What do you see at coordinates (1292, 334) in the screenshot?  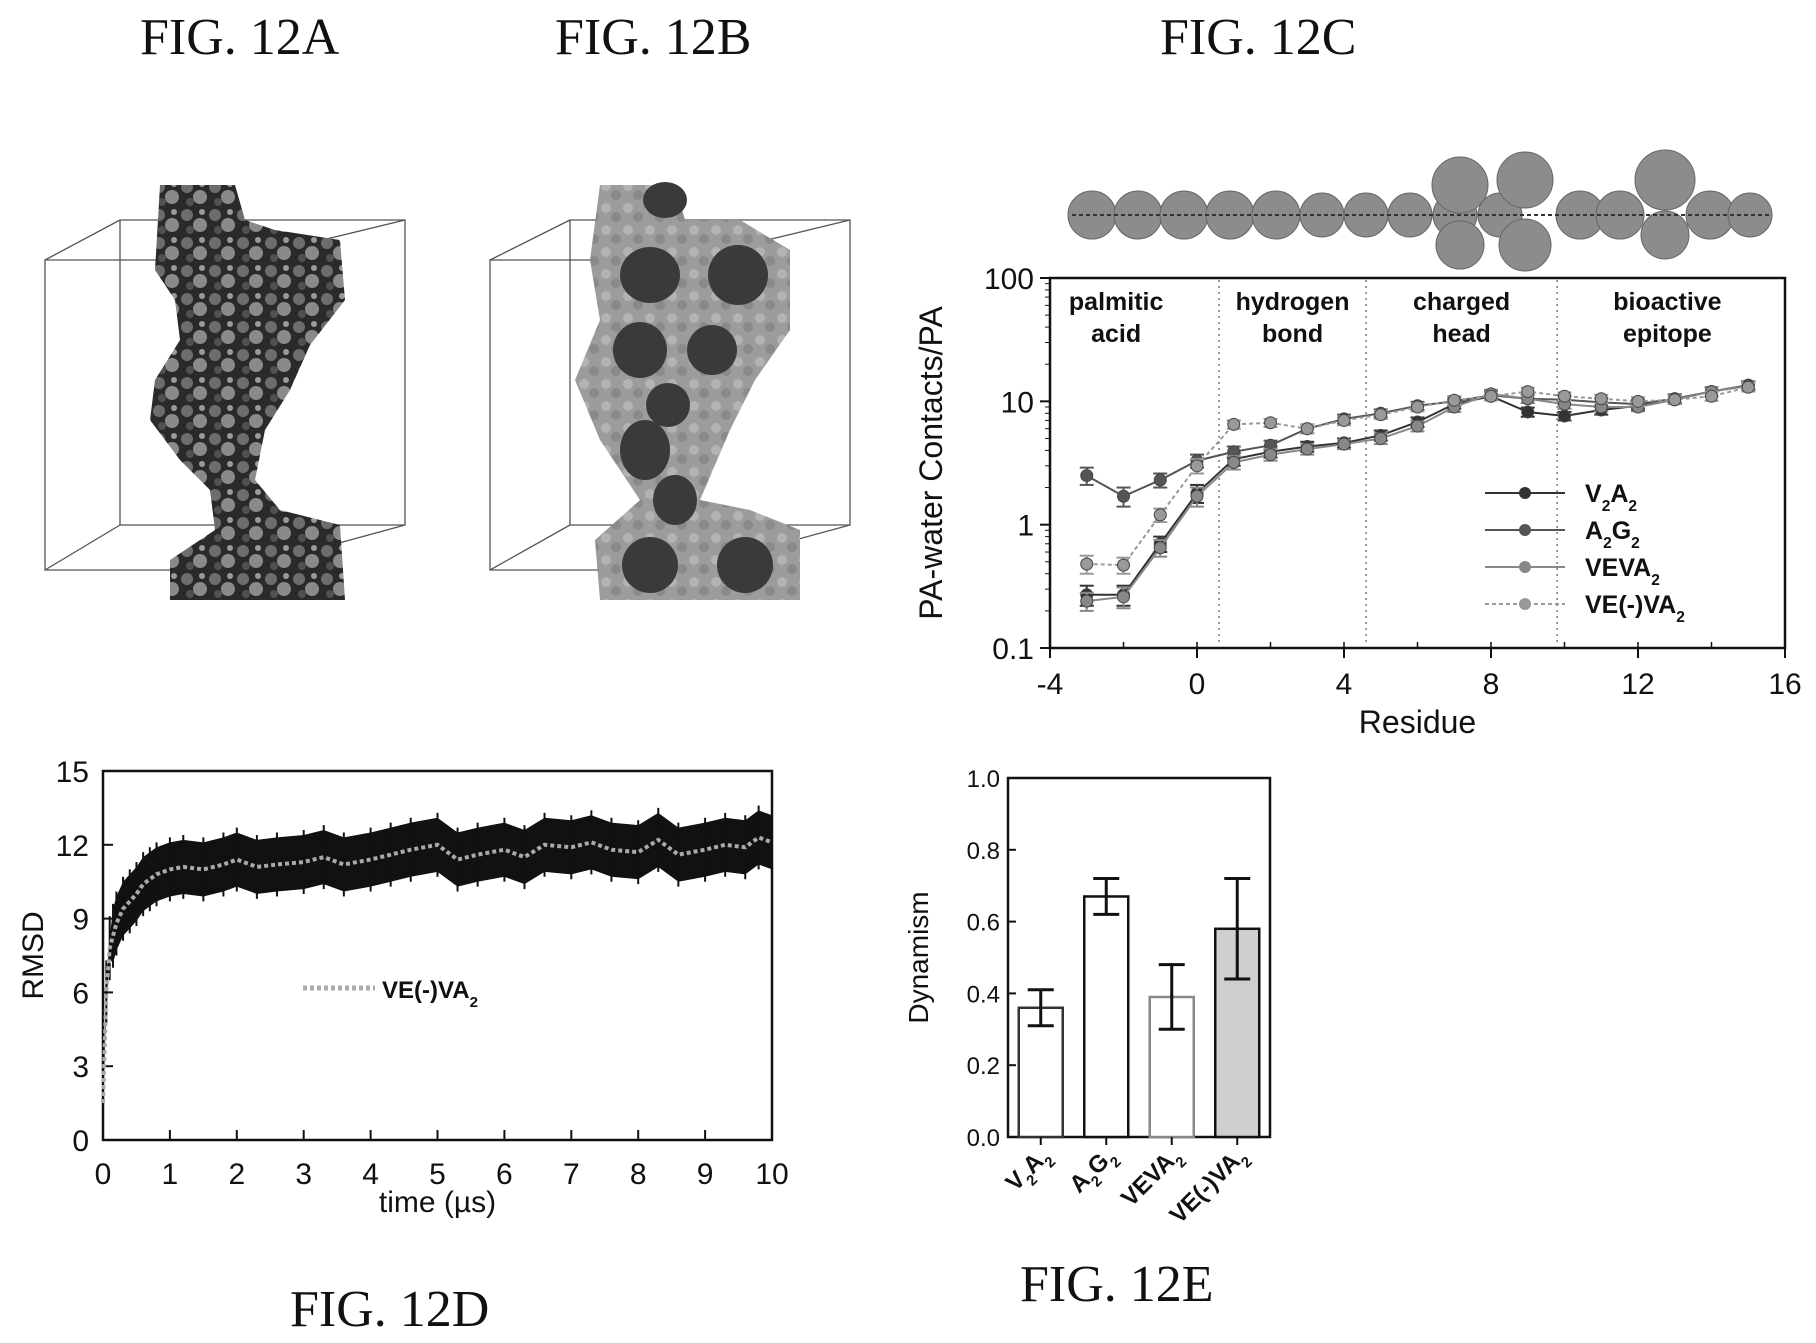 I see `region-label: bond` at bounding box center [1292, 334].